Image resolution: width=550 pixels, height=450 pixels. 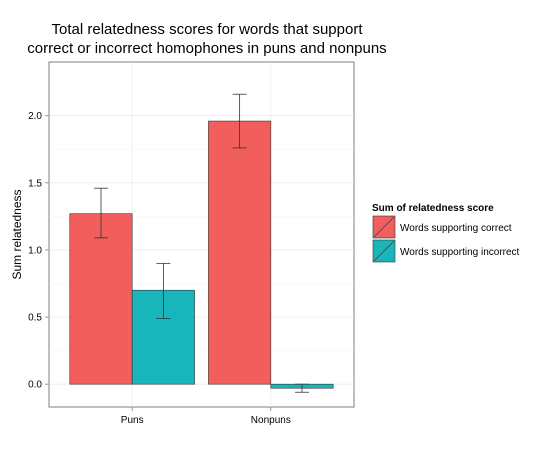 I want to click on y-tick-label: 0.5, so click(x=35, y=318).